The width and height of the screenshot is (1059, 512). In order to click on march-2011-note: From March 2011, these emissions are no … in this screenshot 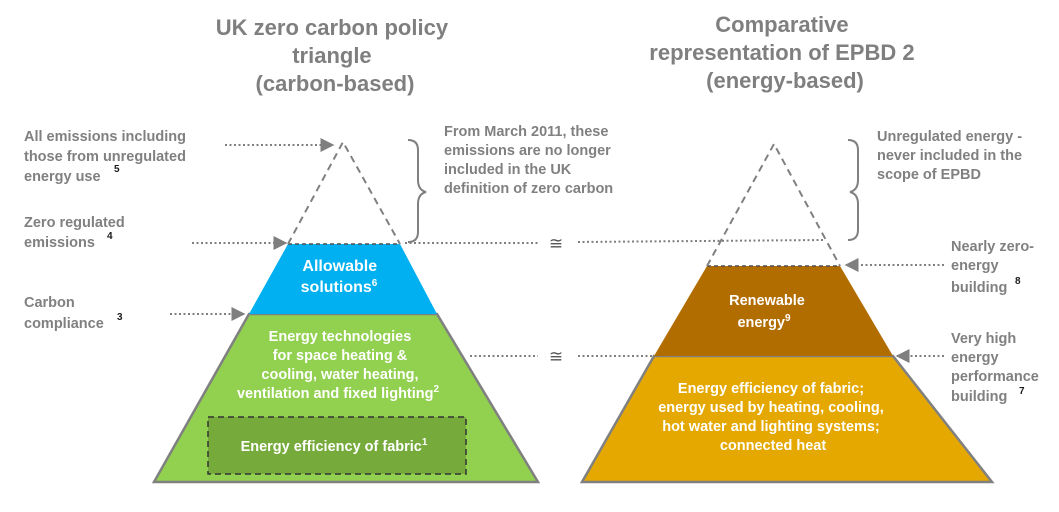, I will do `click(529, 160)`.